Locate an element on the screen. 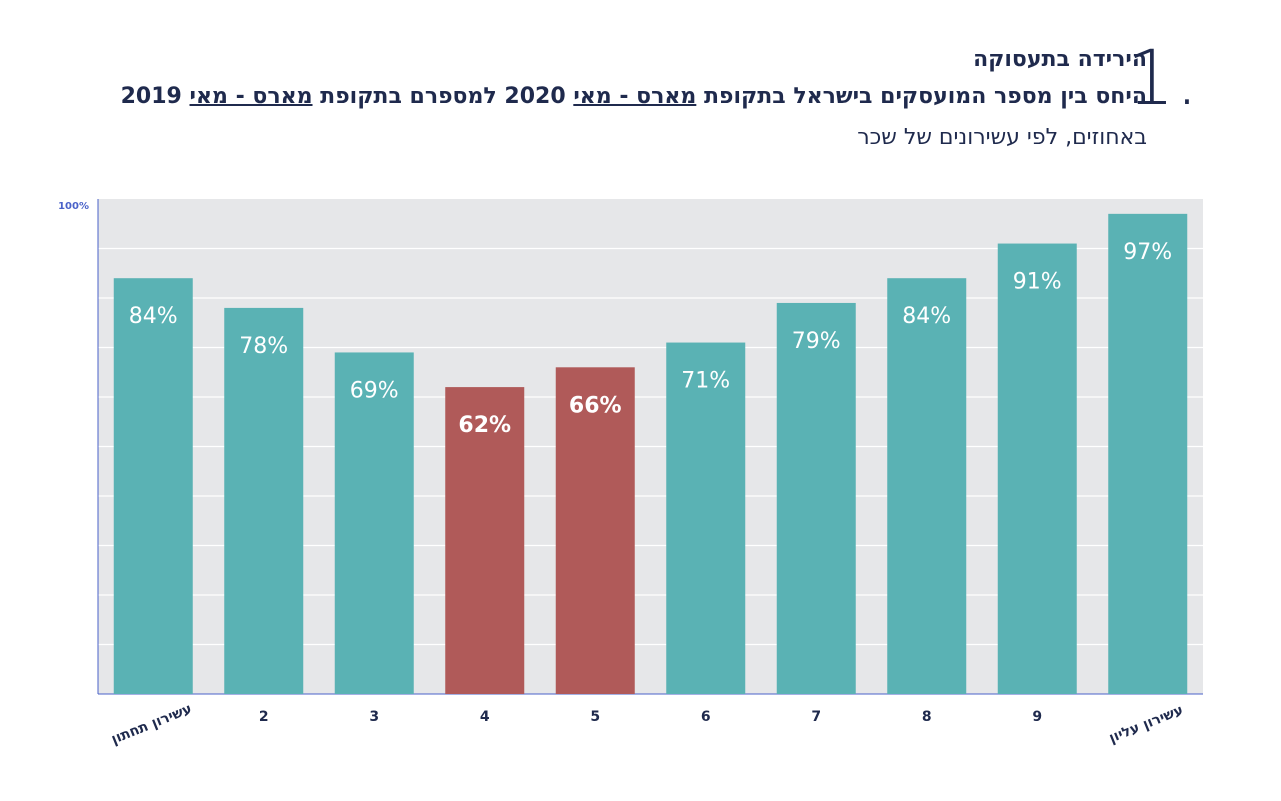 The height and width of the screenshot is (801, 1281). x-tick-label: 9 is located at coordinates (1037, 717).